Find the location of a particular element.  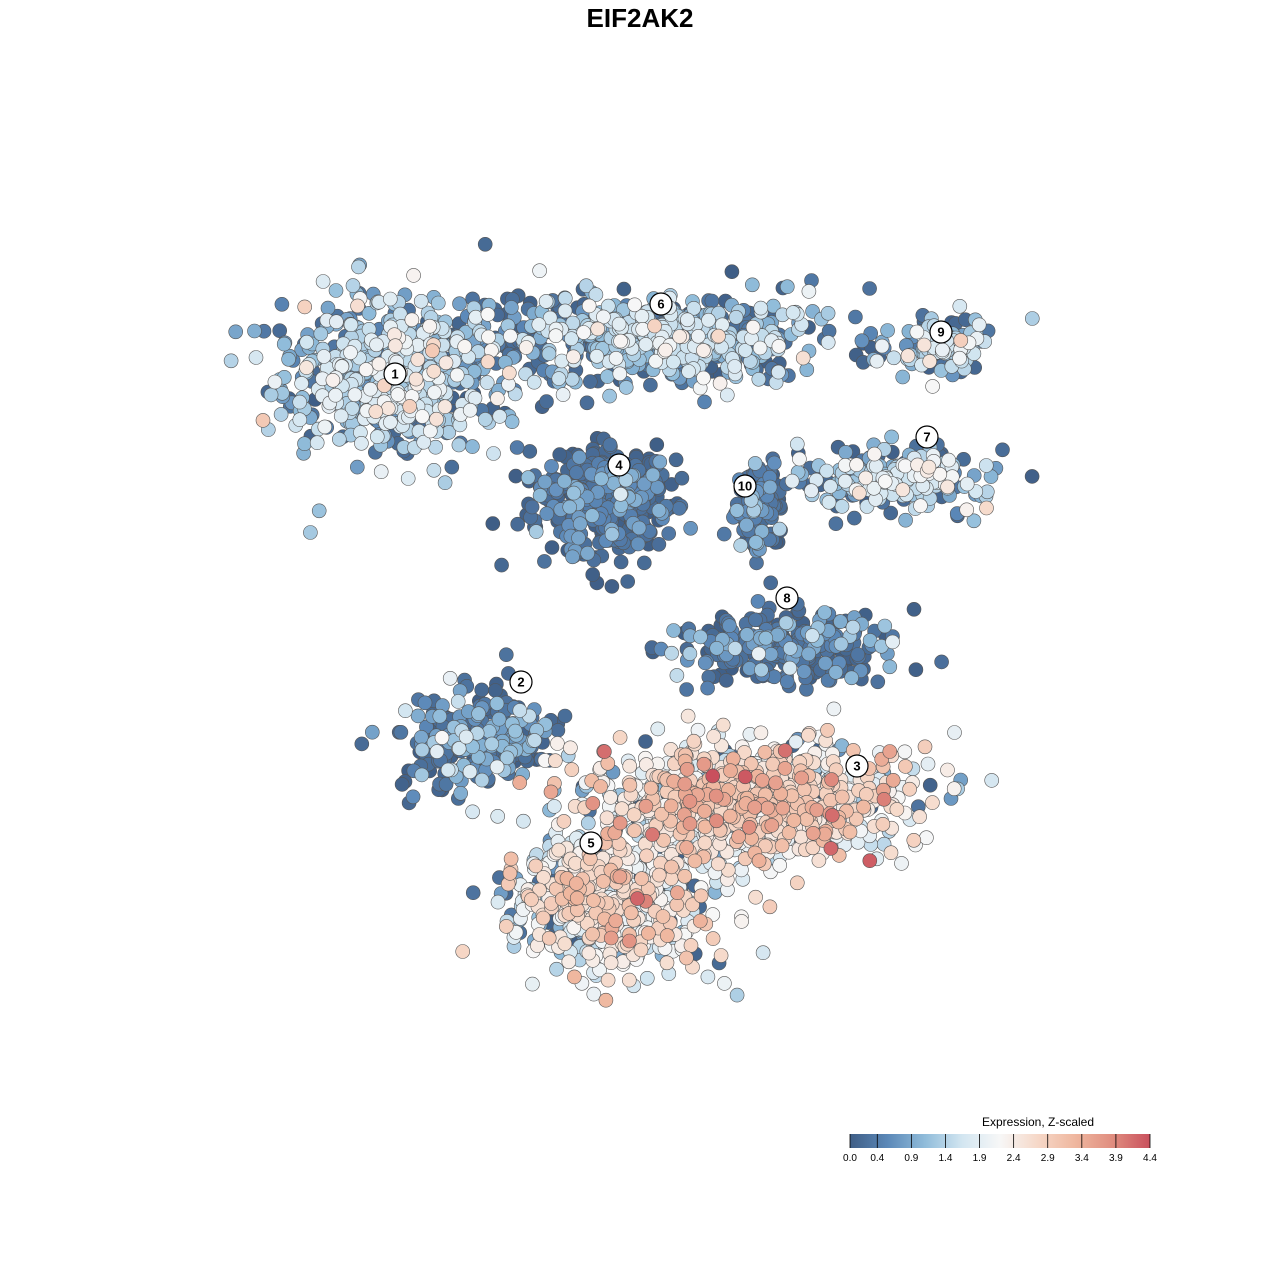

cluster-label-text: 5 is located at coordinates (590, 843).